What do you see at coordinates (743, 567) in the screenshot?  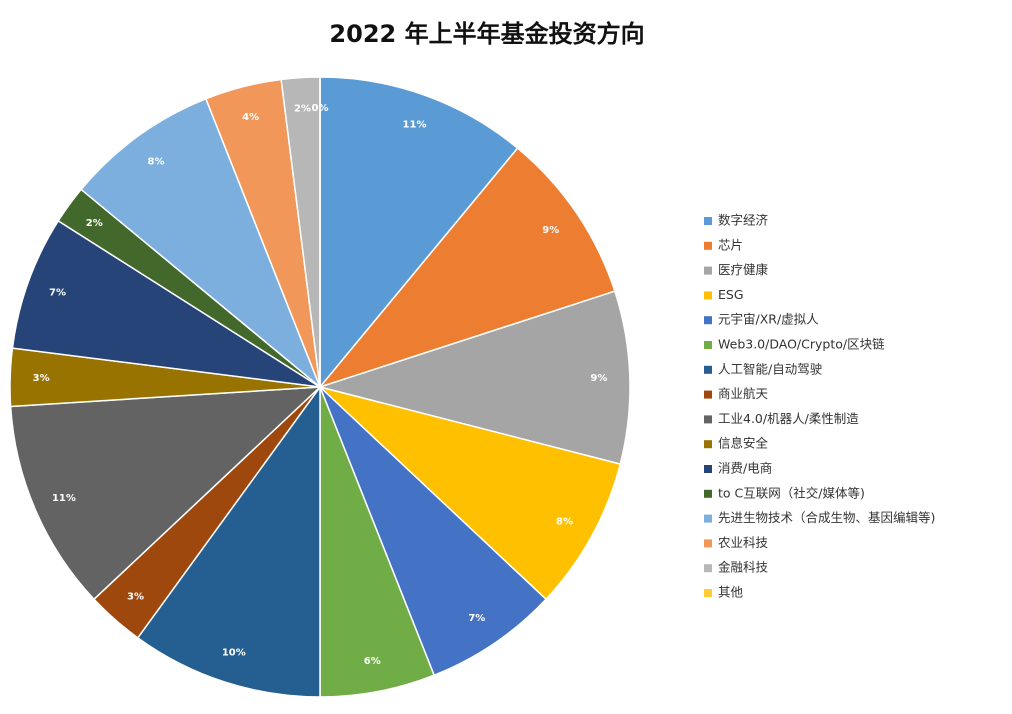 I see `legend-label: 金融科技` at bounding box center [743, 567].